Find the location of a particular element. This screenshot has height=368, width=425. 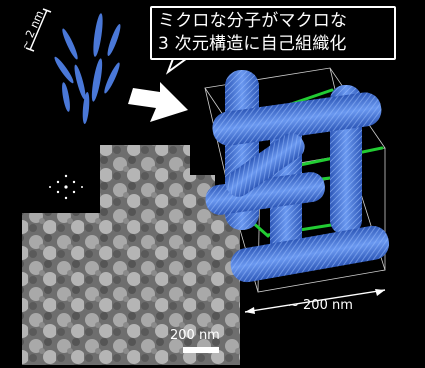

callout-line-1: ミクロな分子がマクロな is located at coordinates (253, 21).